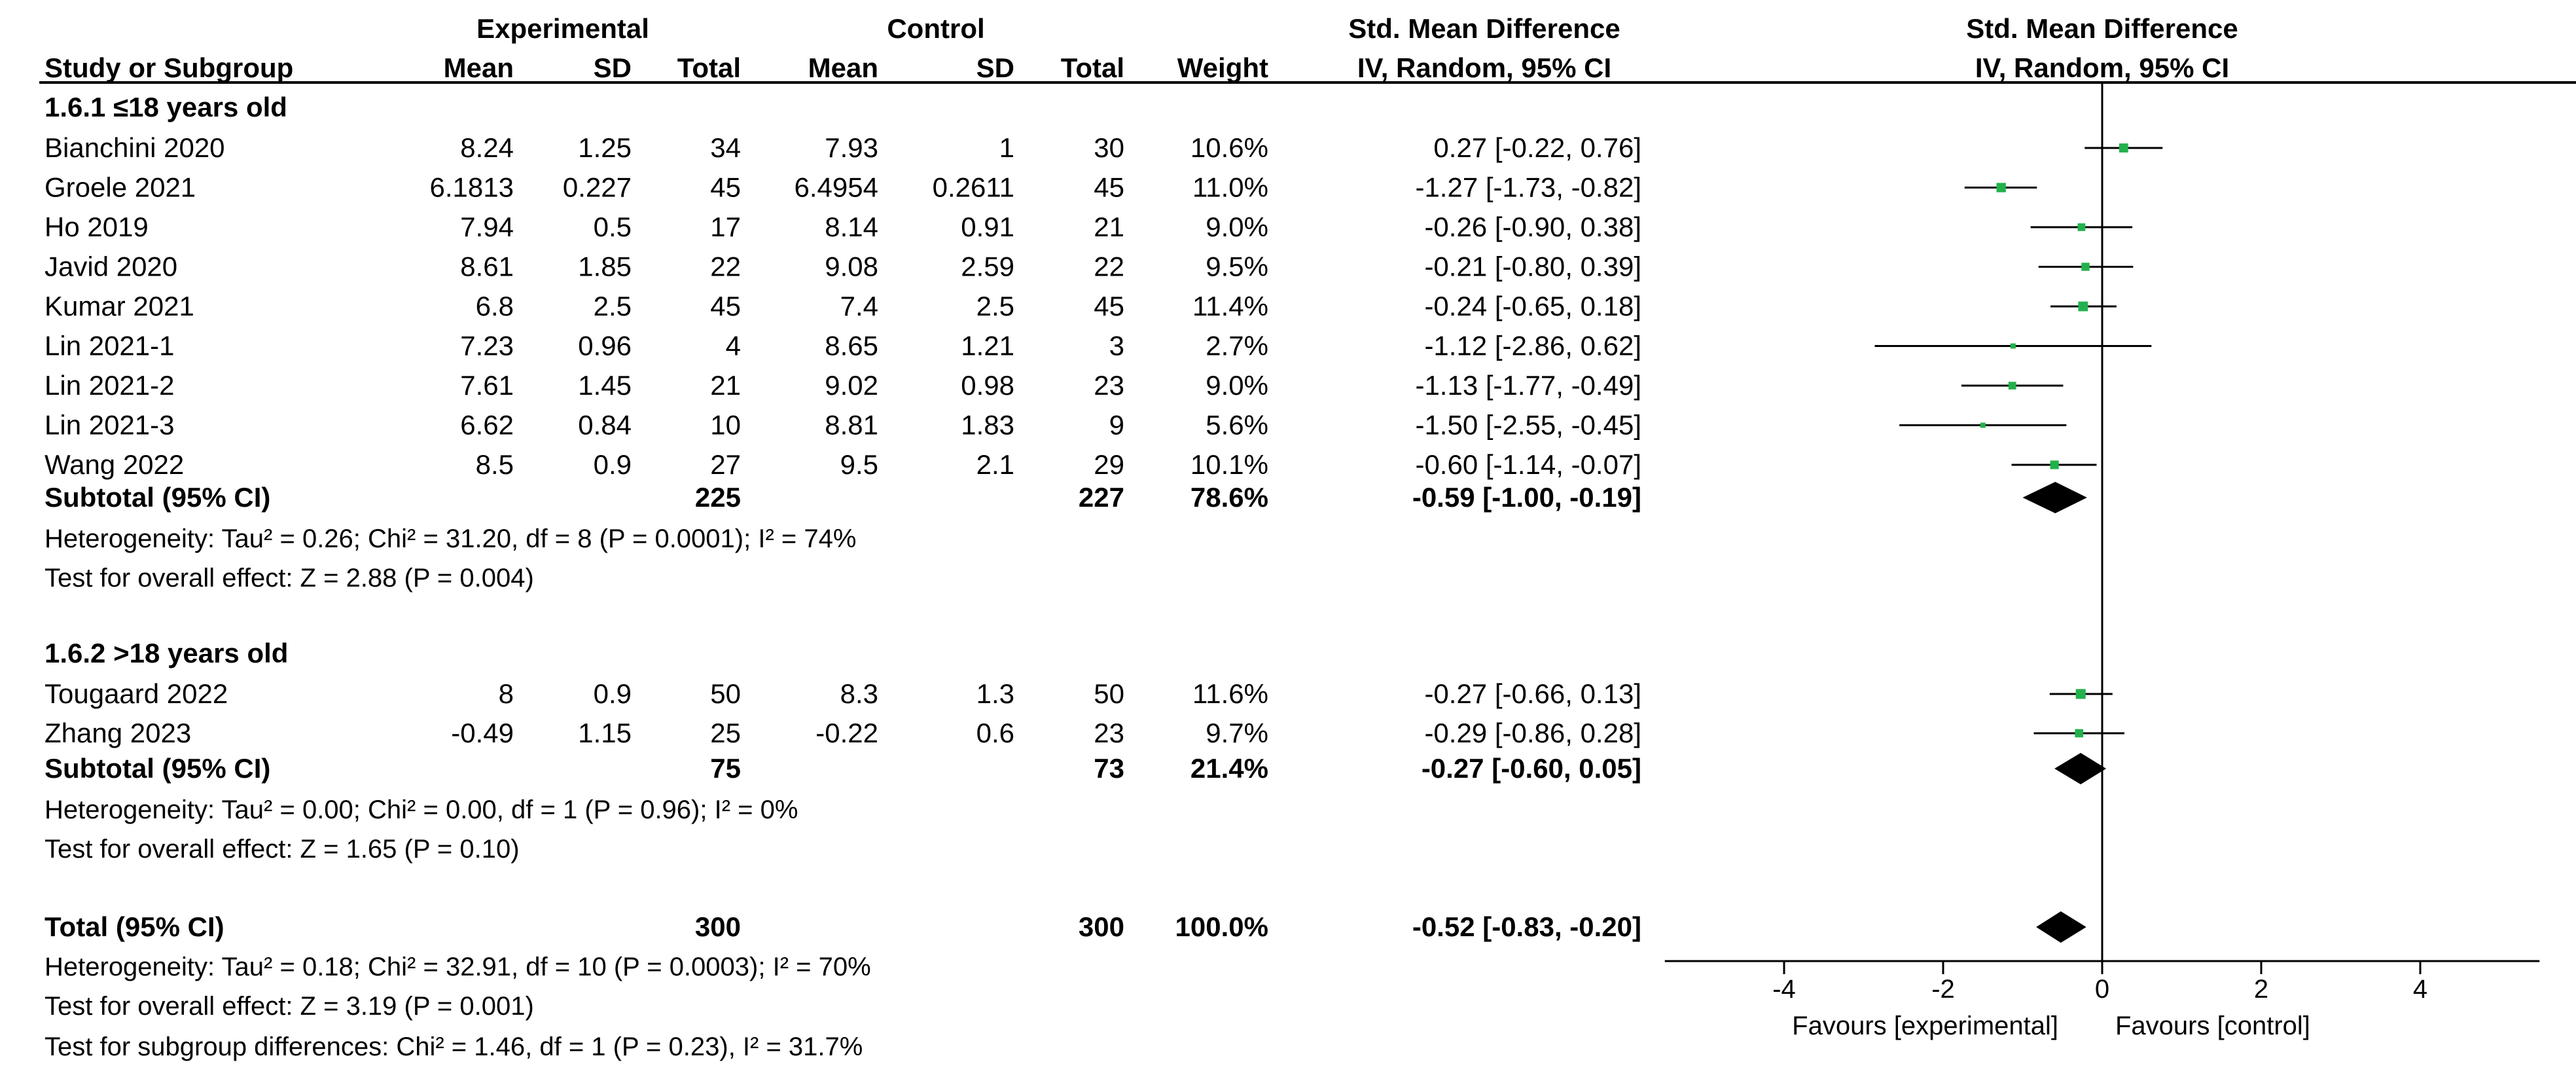 The width and height of the screenshot is (2576, 1075). I want to click on study-name: Wang 2022, so click(114, 464).